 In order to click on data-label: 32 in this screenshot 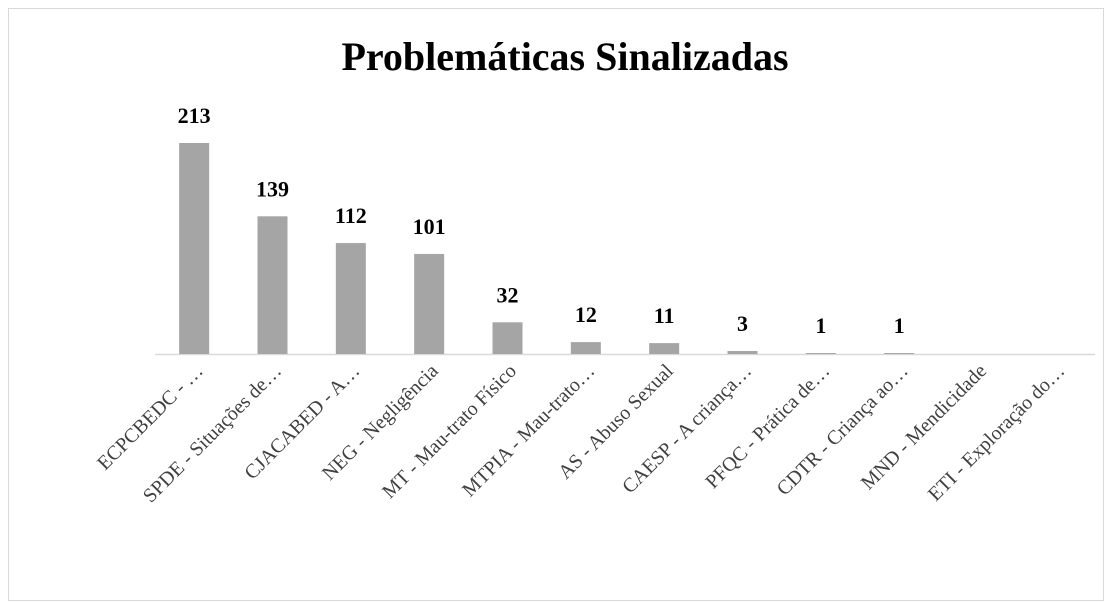, I will do `click(508, 294)`.